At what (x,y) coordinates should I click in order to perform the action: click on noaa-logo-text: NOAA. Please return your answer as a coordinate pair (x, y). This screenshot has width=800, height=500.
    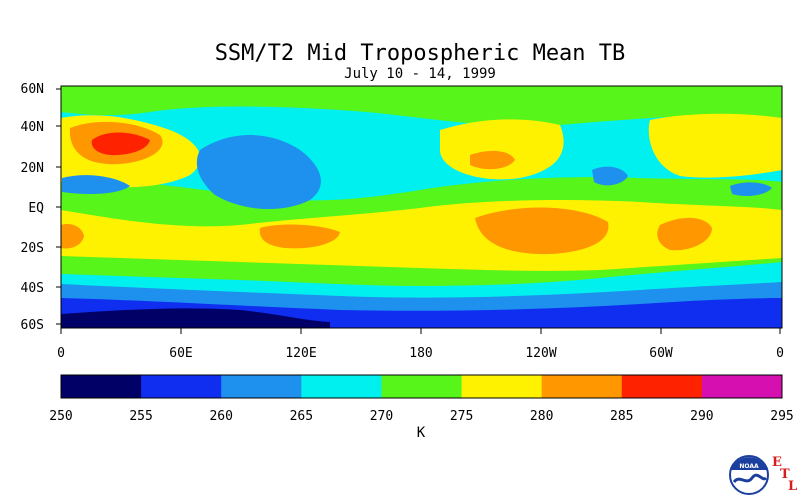
    Looking at the image, I should click on (749, 466).